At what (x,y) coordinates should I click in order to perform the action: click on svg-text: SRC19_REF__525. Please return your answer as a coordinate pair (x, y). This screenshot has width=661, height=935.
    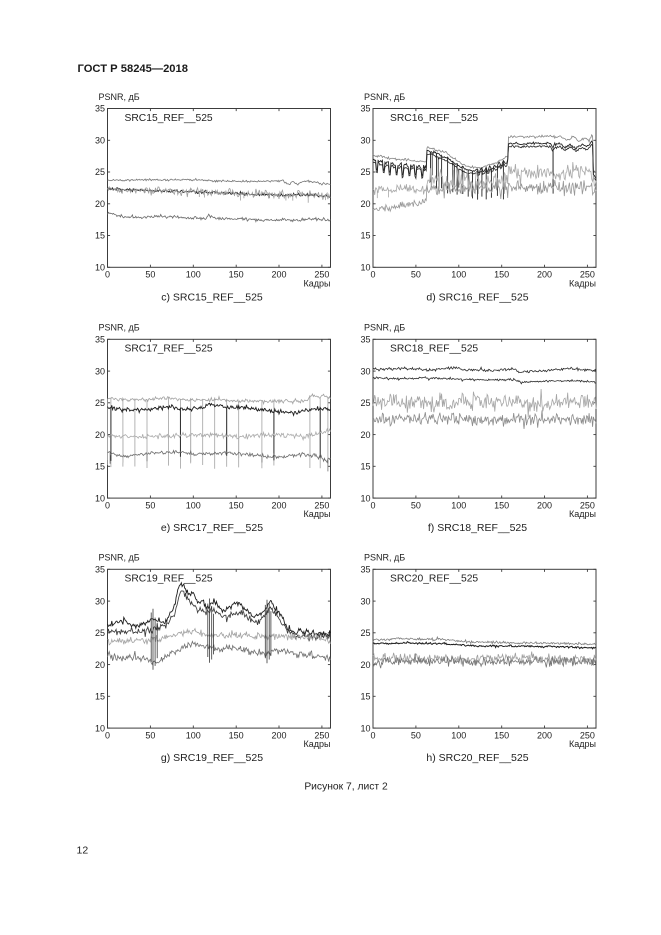
    Looking at the image, I should click on (169, 579).